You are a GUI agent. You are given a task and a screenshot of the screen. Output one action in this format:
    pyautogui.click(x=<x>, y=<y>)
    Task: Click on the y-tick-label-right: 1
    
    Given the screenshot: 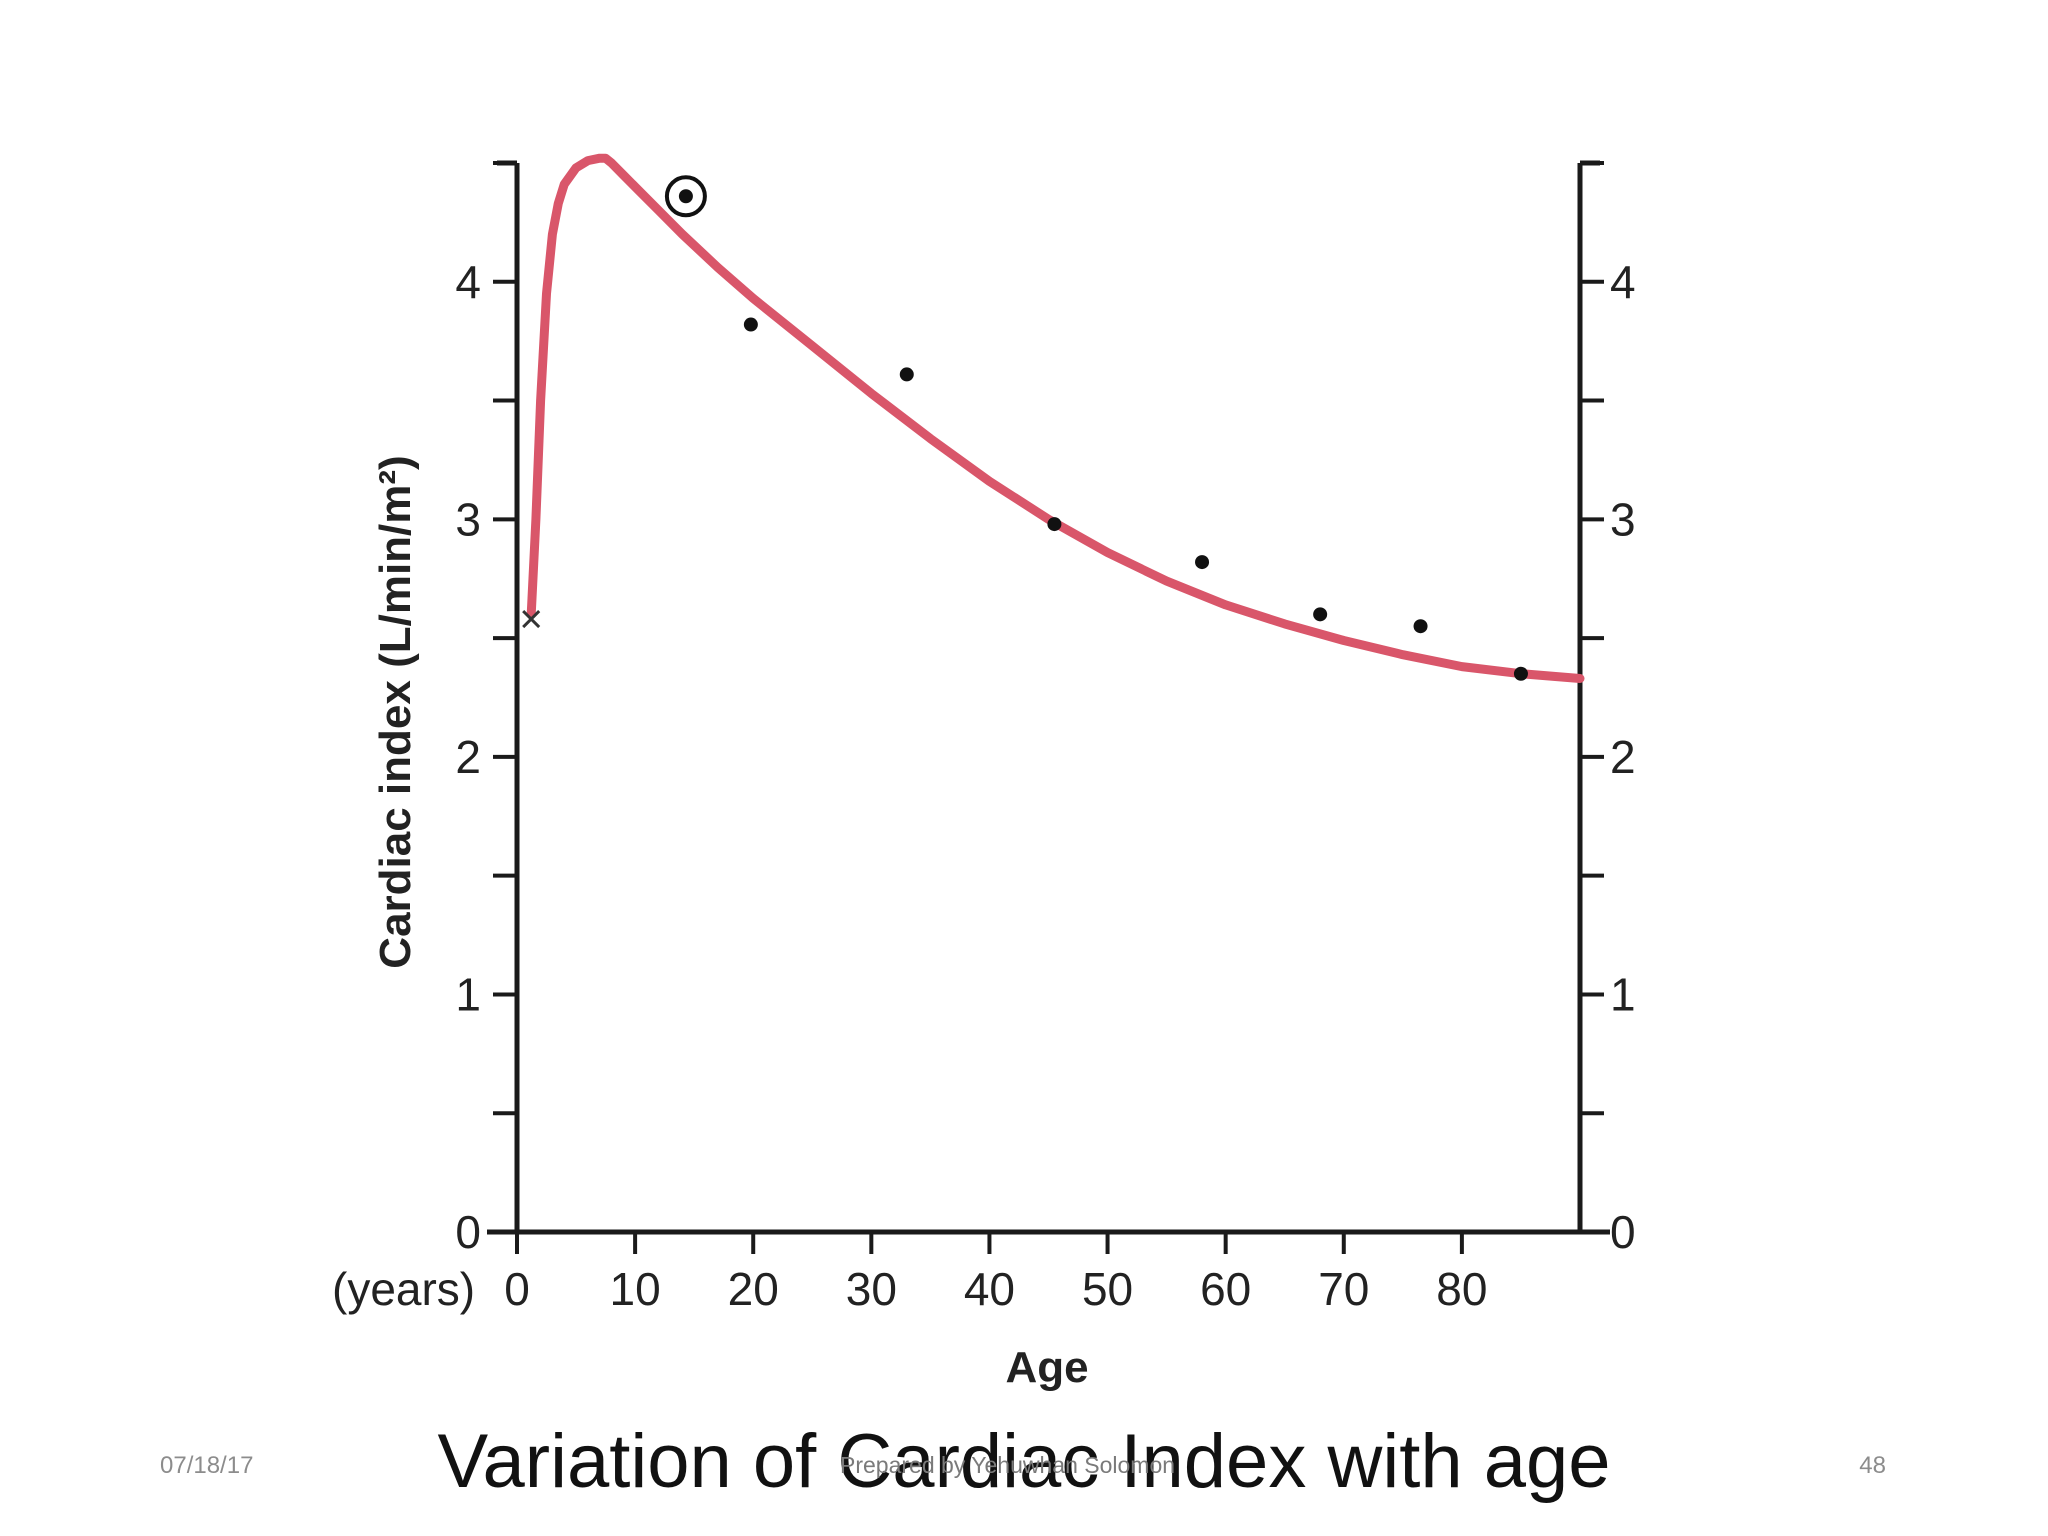 What is the action you would take?
    pyautogui.click(x=1623, y=994)
    